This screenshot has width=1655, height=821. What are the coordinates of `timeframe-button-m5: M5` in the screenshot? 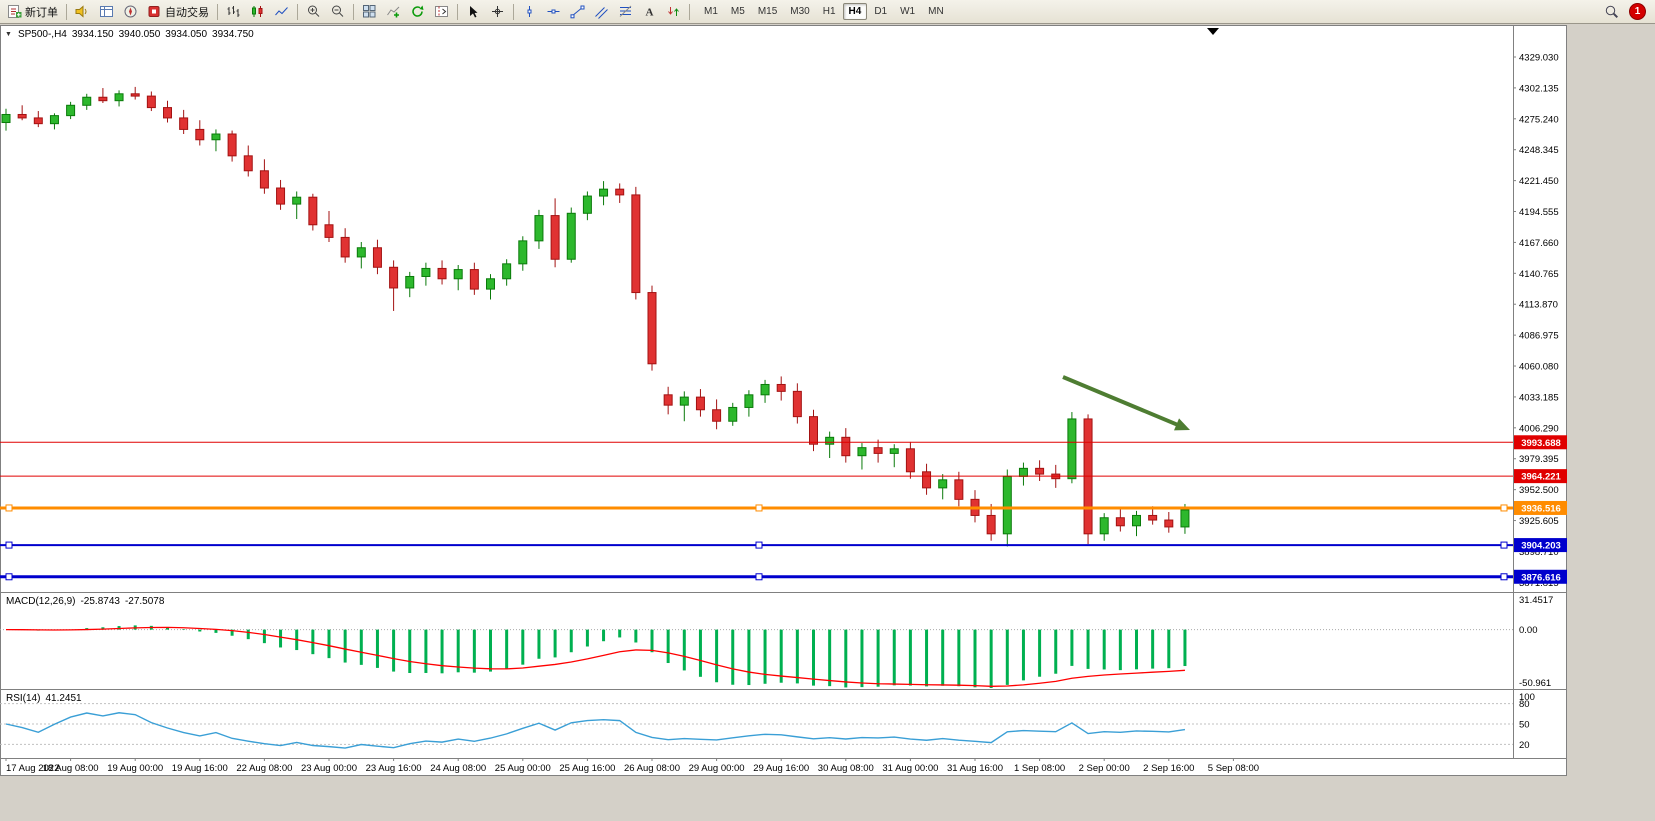 It's located at (738, 11).